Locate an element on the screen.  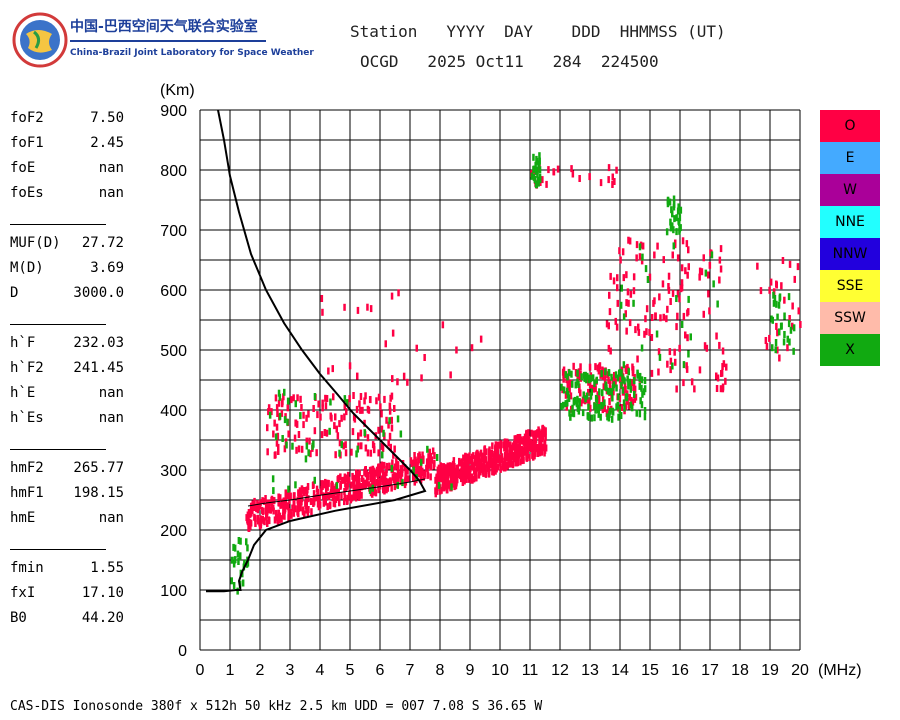
param-row: h`Es nan is located at coordinates (80, 419).